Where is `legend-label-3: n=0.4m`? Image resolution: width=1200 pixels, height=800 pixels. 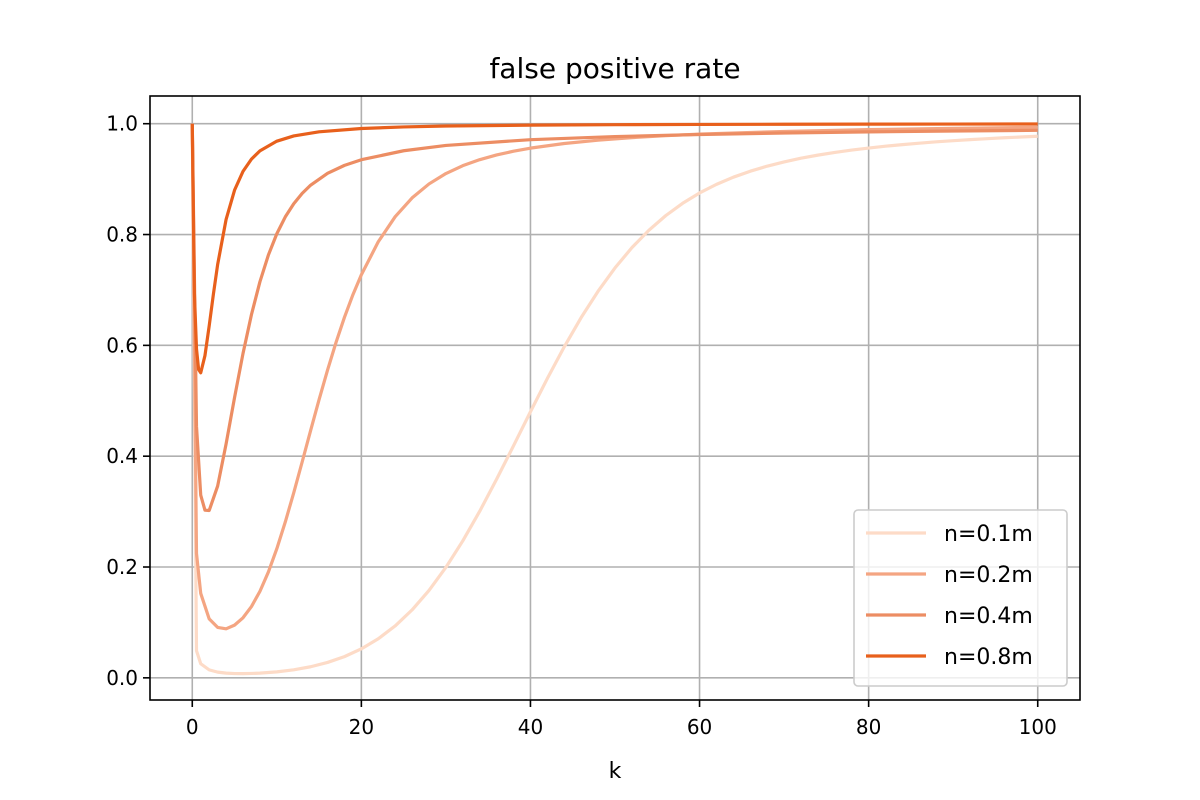 legend-label-3: n=0.4m is located at coordinates (988, 616).